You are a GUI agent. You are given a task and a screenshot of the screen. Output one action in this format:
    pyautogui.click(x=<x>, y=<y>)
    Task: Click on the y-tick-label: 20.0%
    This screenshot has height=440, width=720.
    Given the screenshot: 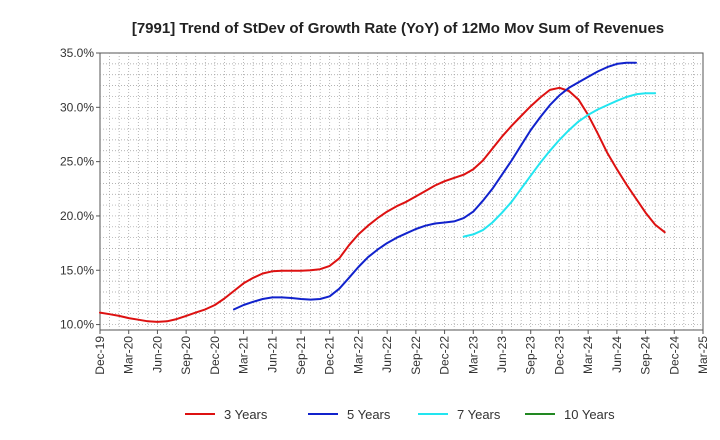 What is the action you would take?
    pyautogui.click(x=77, y=216)
    